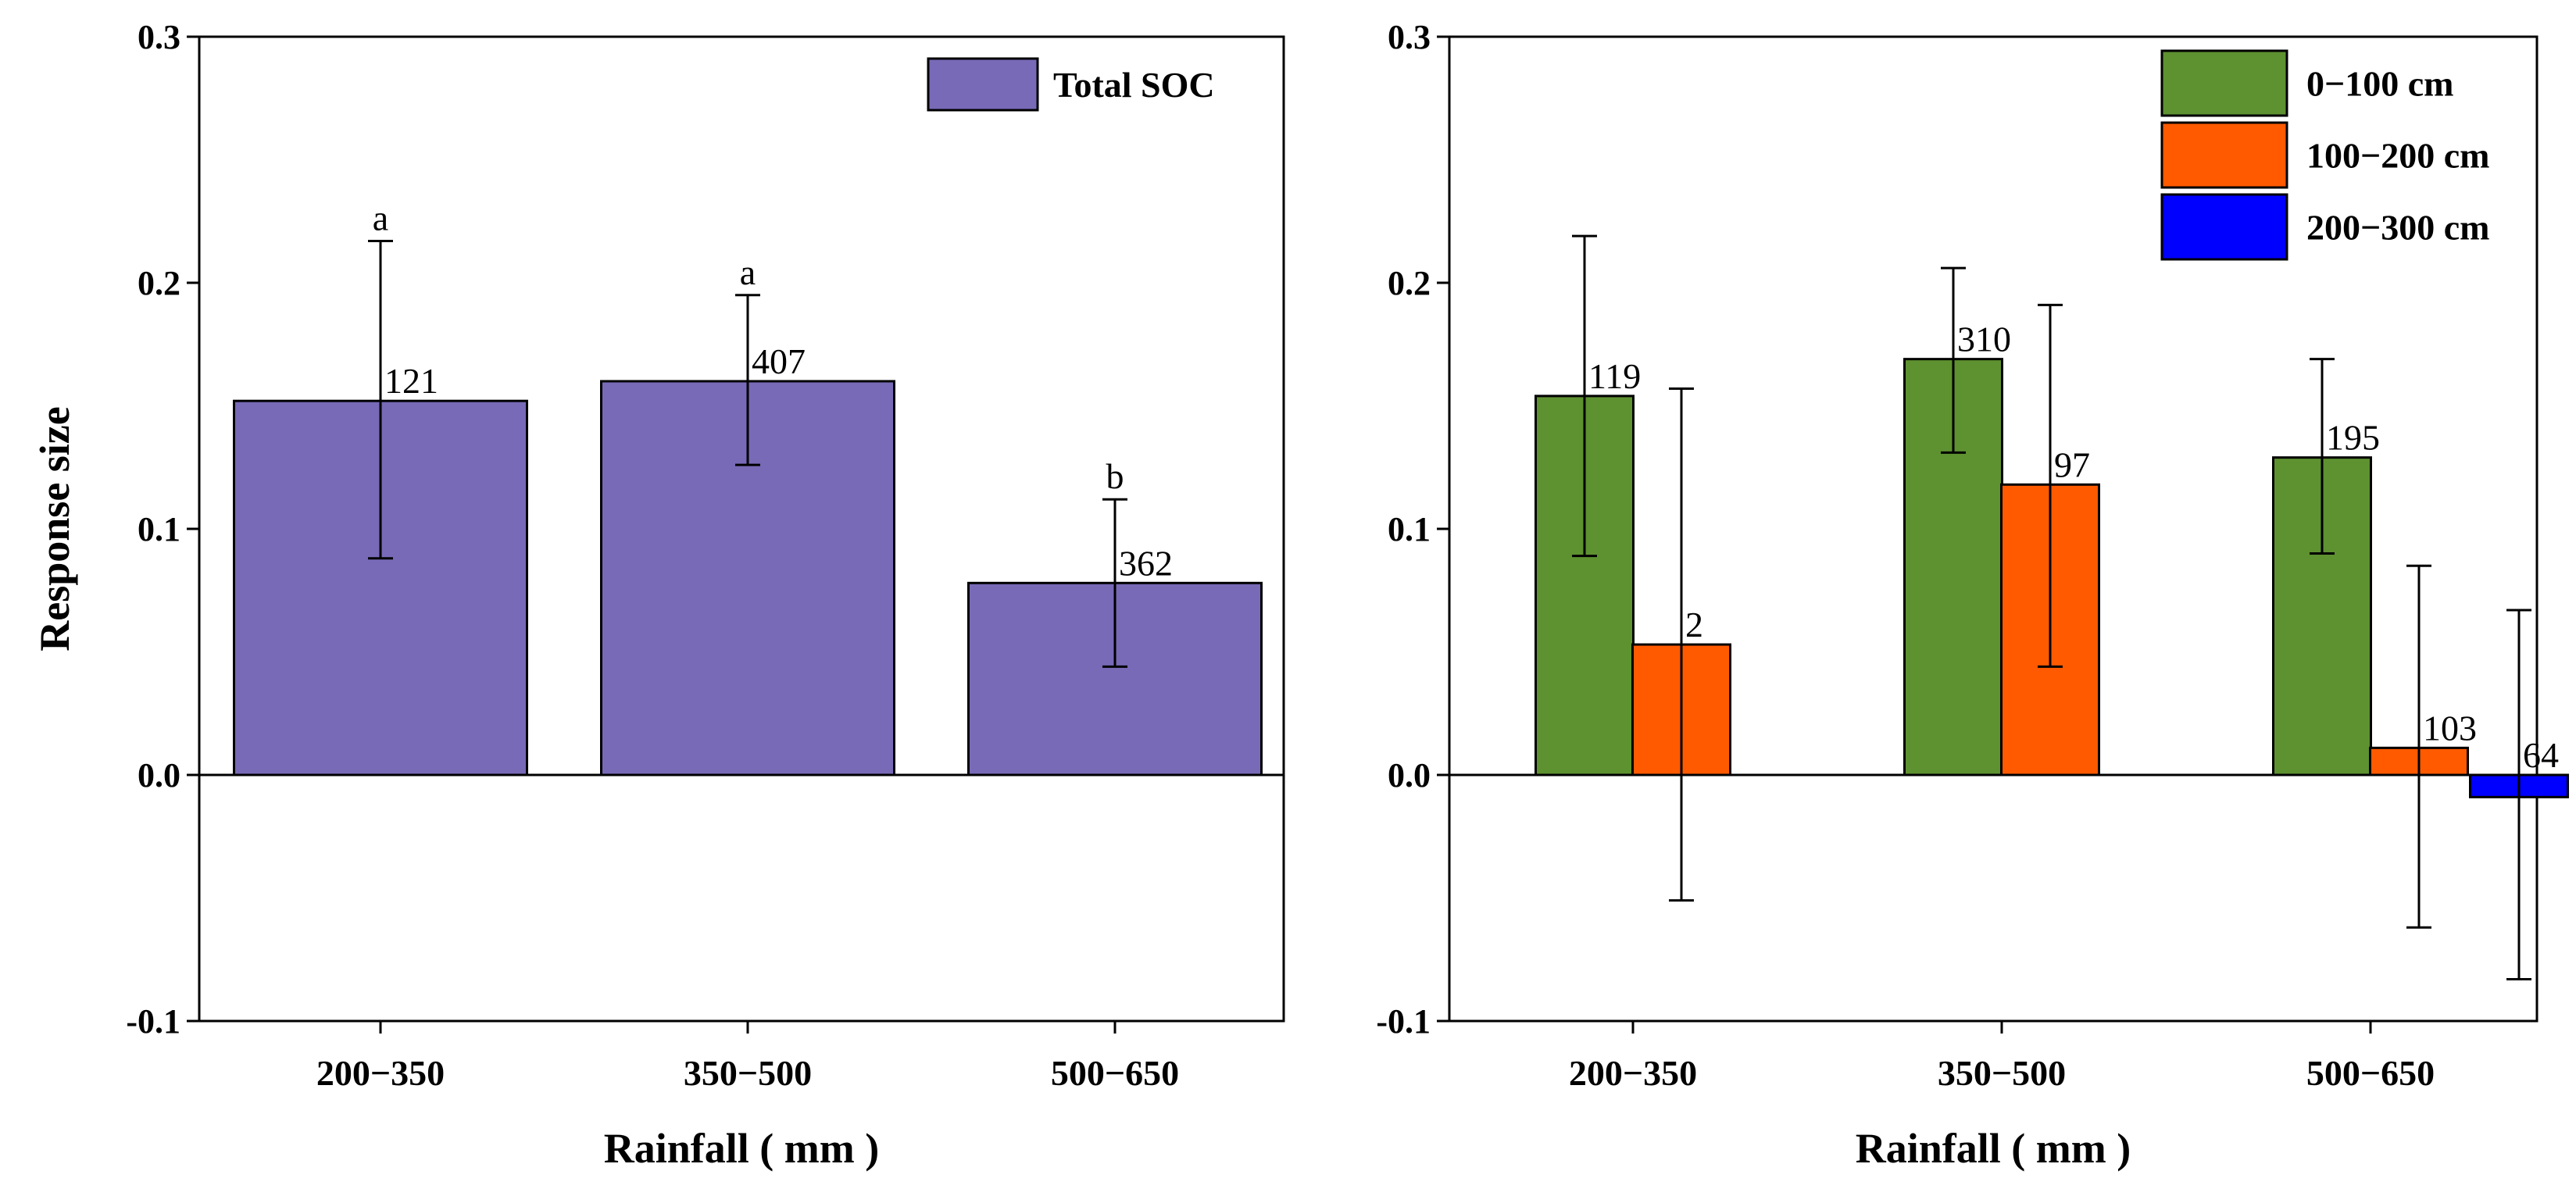 Image resolution: width=2576 pixels, height=1196 pixels. What do you see at coordinates (55, 528) in the screenshot?
I see `y-axis-title: Response size` at bounding box center [55, 528].